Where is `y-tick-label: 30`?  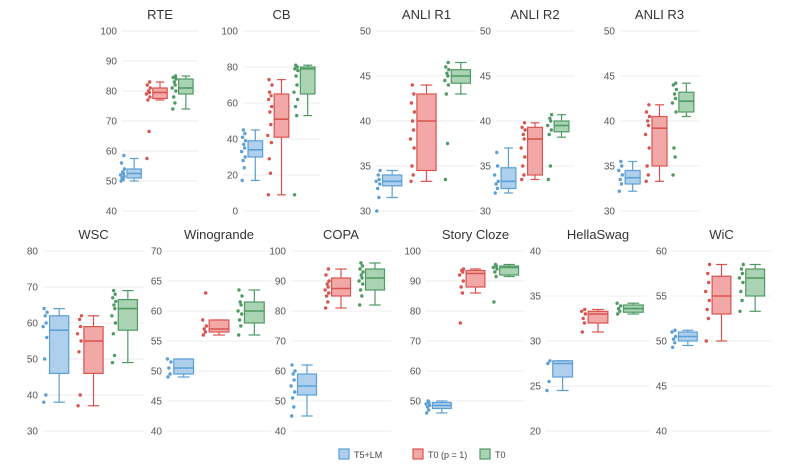
y-tick-label: 30 is located at coordinates (366, 212).